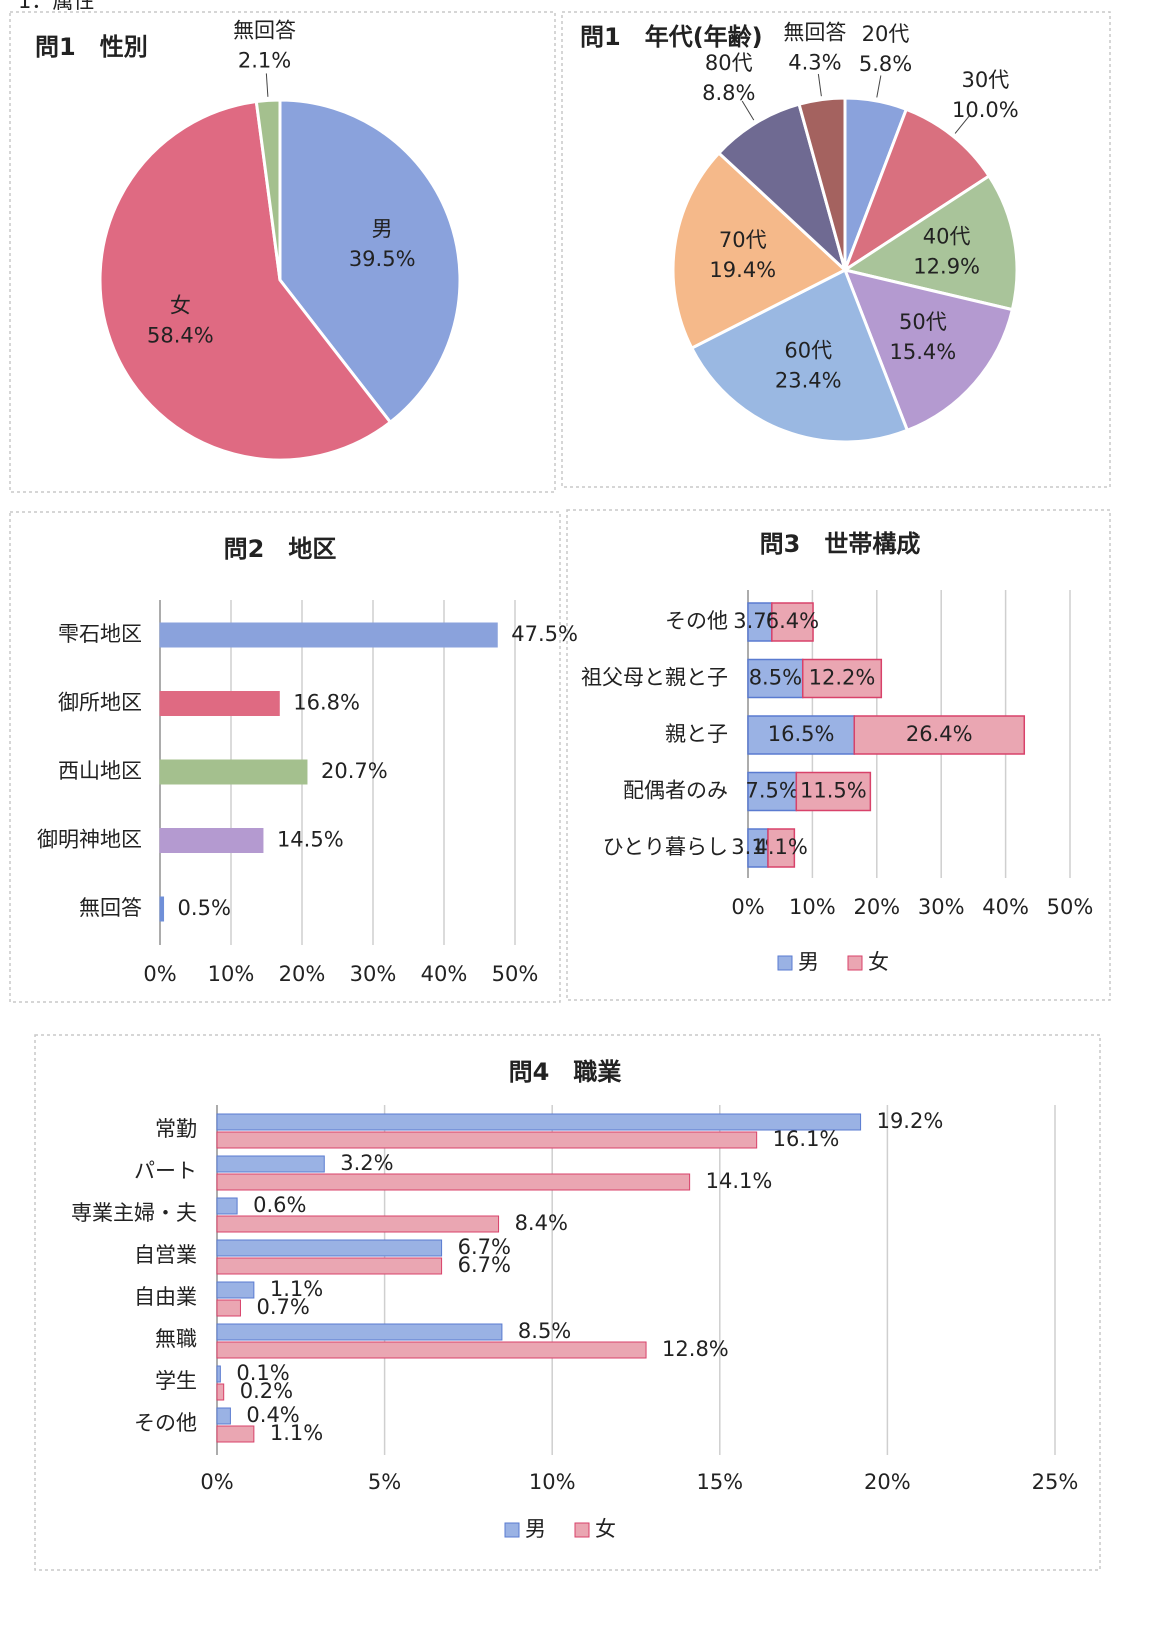 The width and height of the screenshot is (1167, 1652). What do you see at coordinates (280, 549) in the screenshot?
I see `chart-title: 問2 地区` at bounding box center [280, 549].